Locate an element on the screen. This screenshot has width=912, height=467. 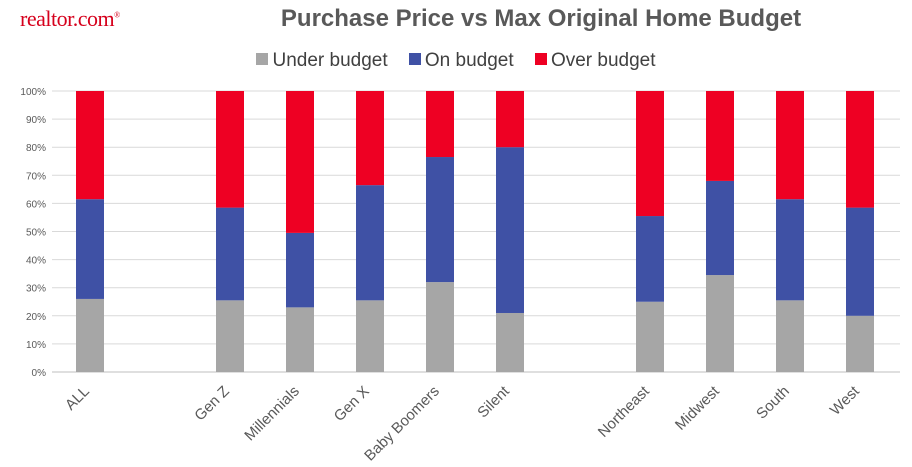
y-tick-label: 40% is located at coordinates (36, 261).